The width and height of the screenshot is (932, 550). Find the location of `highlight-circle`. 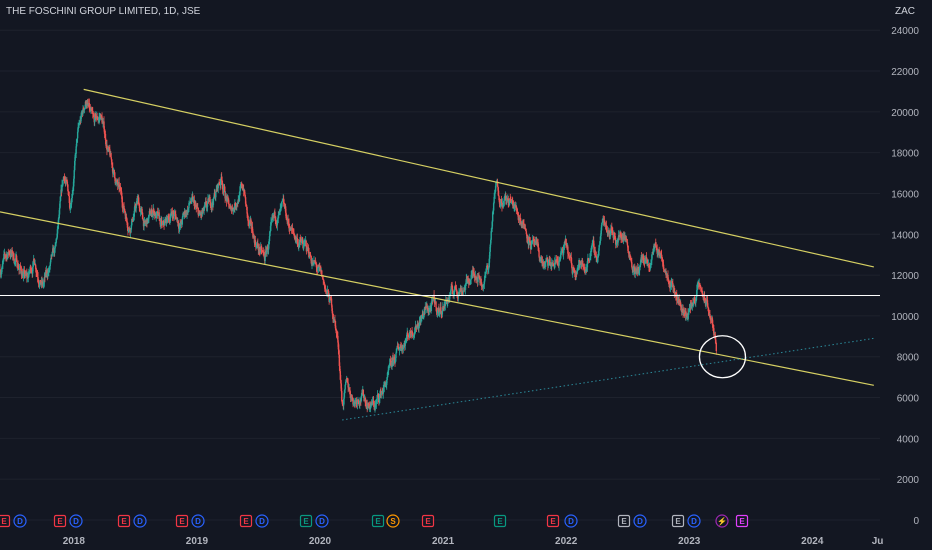

highlight-circle is located at coordinates (722, 357).